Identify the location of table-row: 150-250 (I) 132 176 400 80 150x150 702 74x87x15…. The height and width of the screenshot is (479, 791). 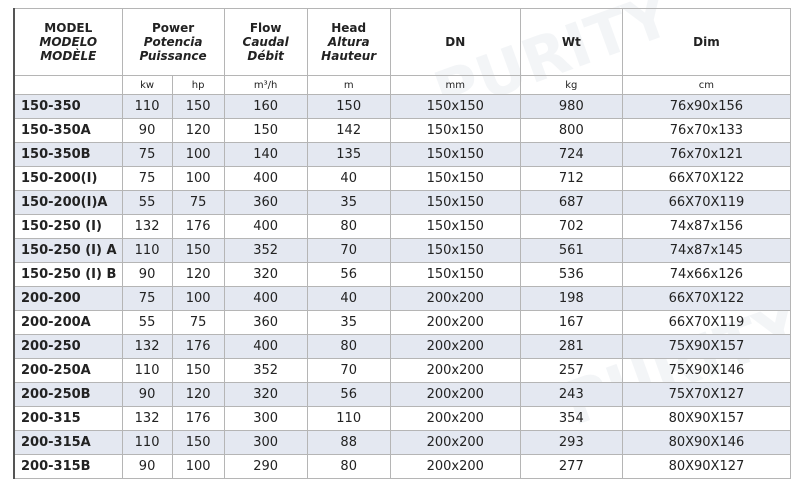
(402, 226).